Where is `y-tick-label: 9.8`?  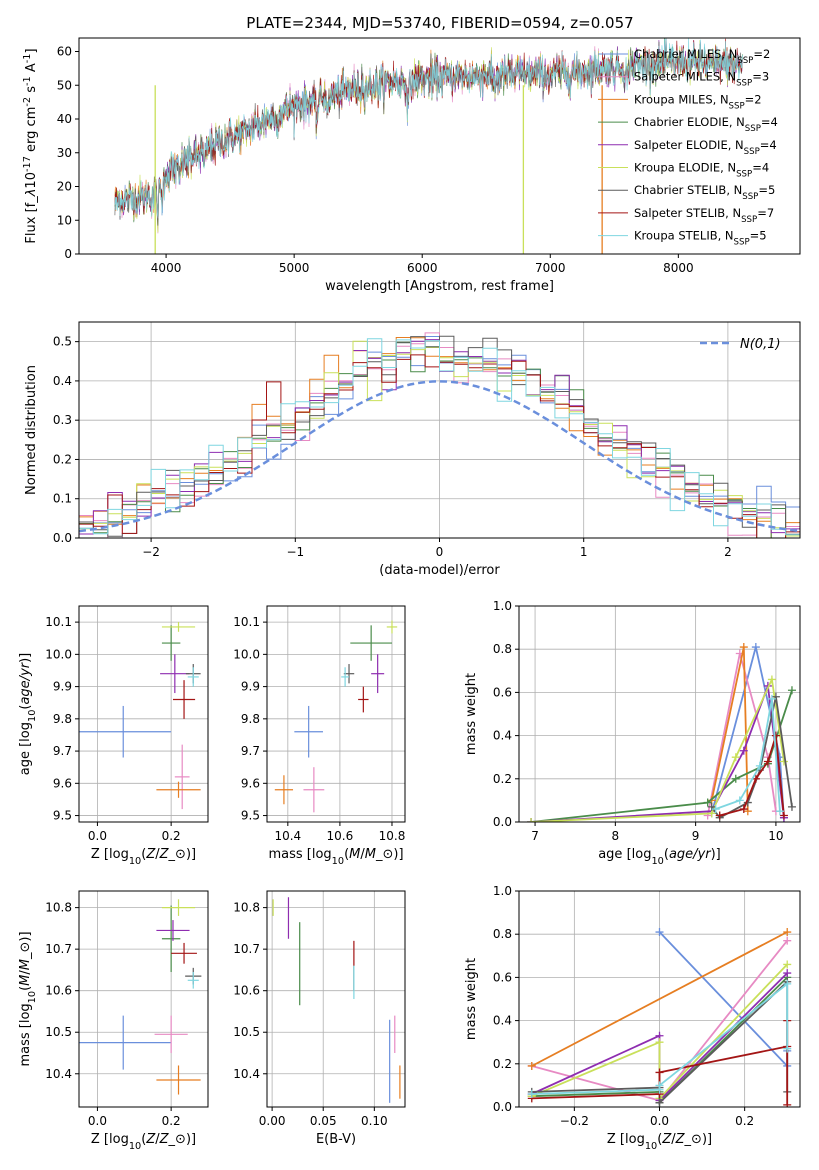 y-tick-label: 9.8 is located at coordinates (62, 719).